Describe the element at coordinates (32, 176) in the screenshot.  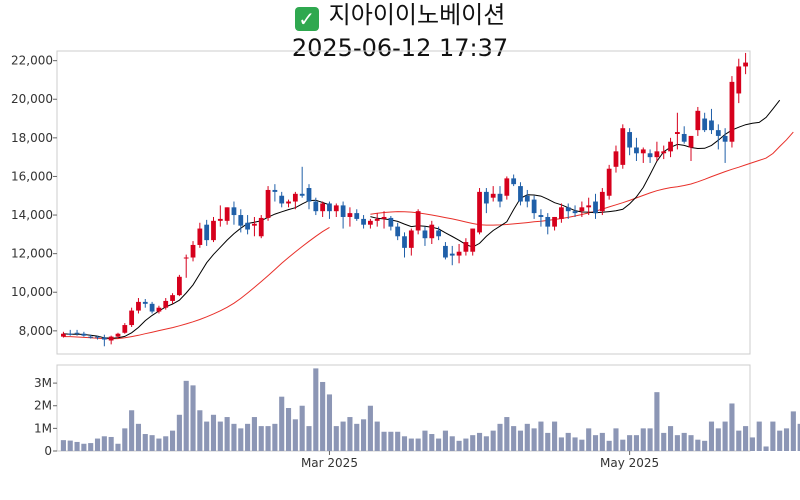
I see `price-tick-label: 16,000` at that location.